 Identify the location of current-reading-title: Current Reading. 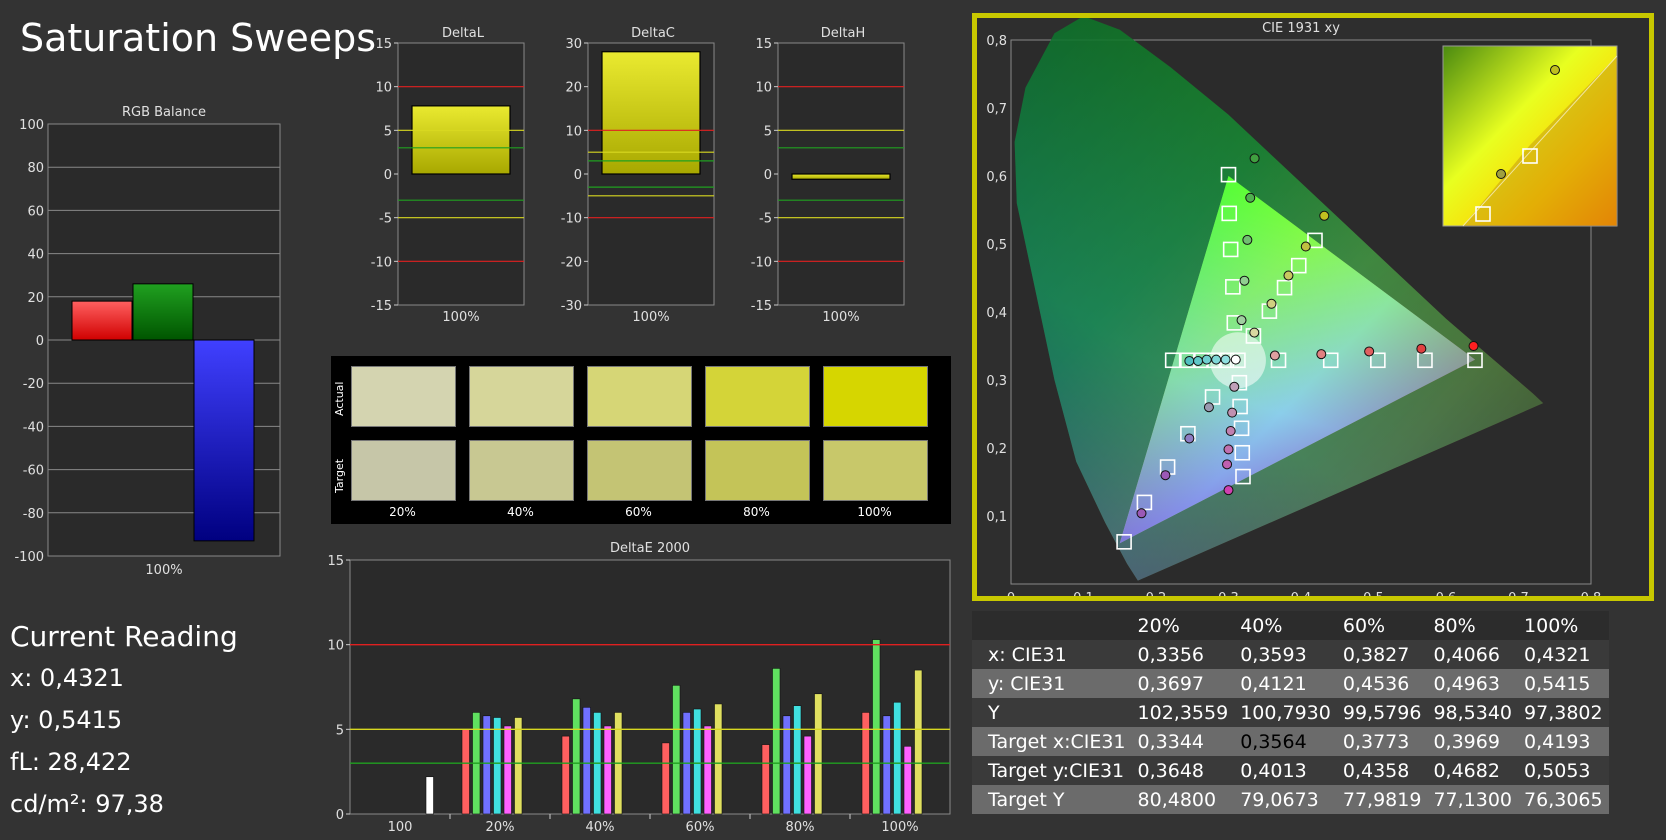
(124, 636).